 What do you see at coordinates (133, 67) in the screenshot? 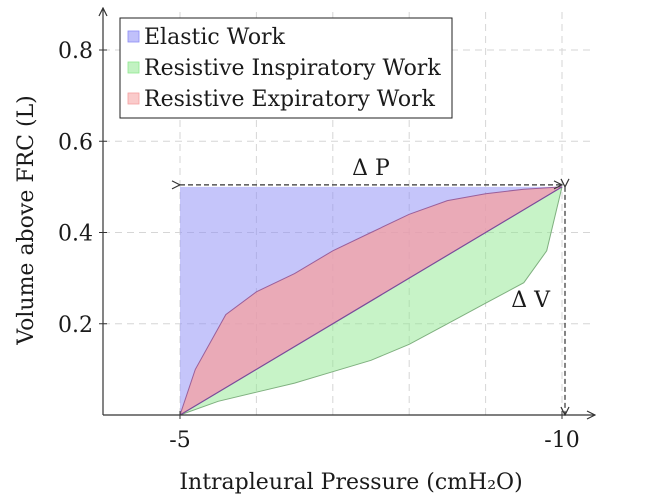
I see `legend-item-resistive-inspiratory-work-swatch` at bounding box center [133, 67].